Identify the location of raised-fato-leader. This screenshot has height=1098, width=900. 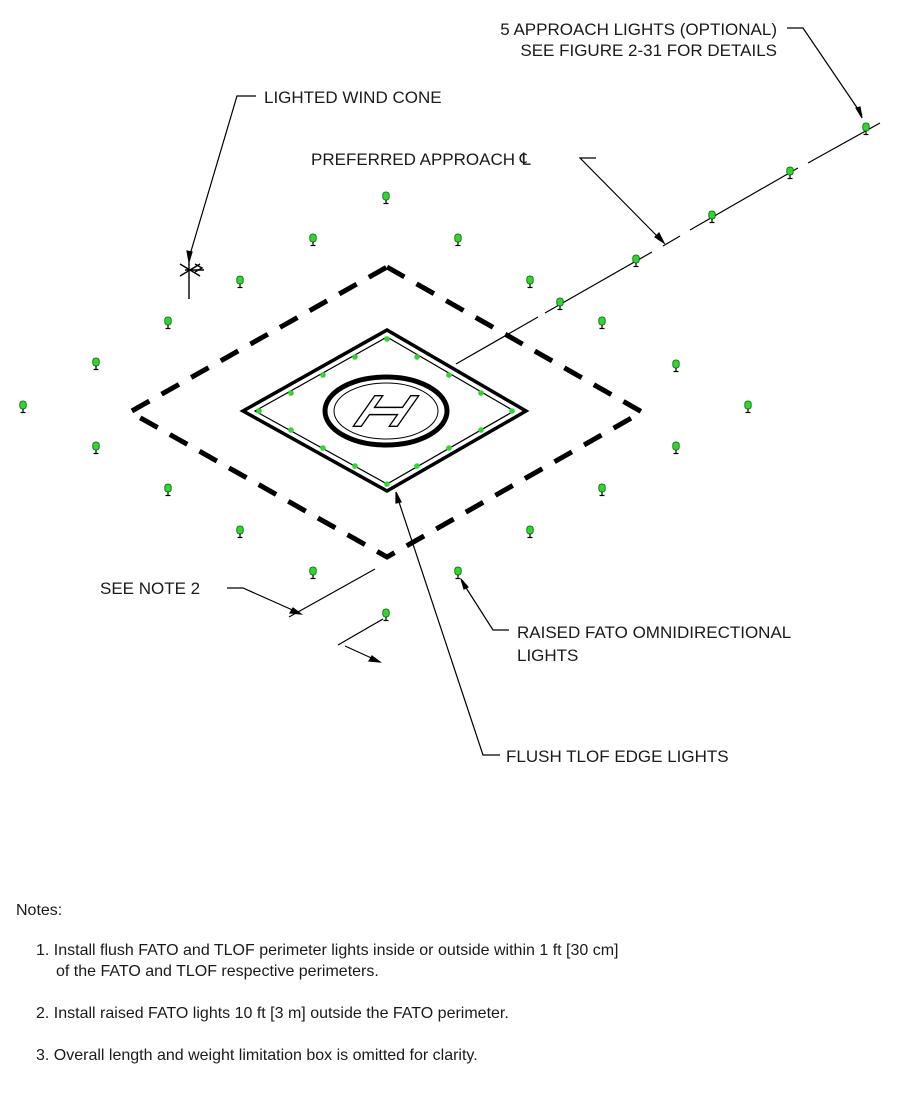
(485, 606).